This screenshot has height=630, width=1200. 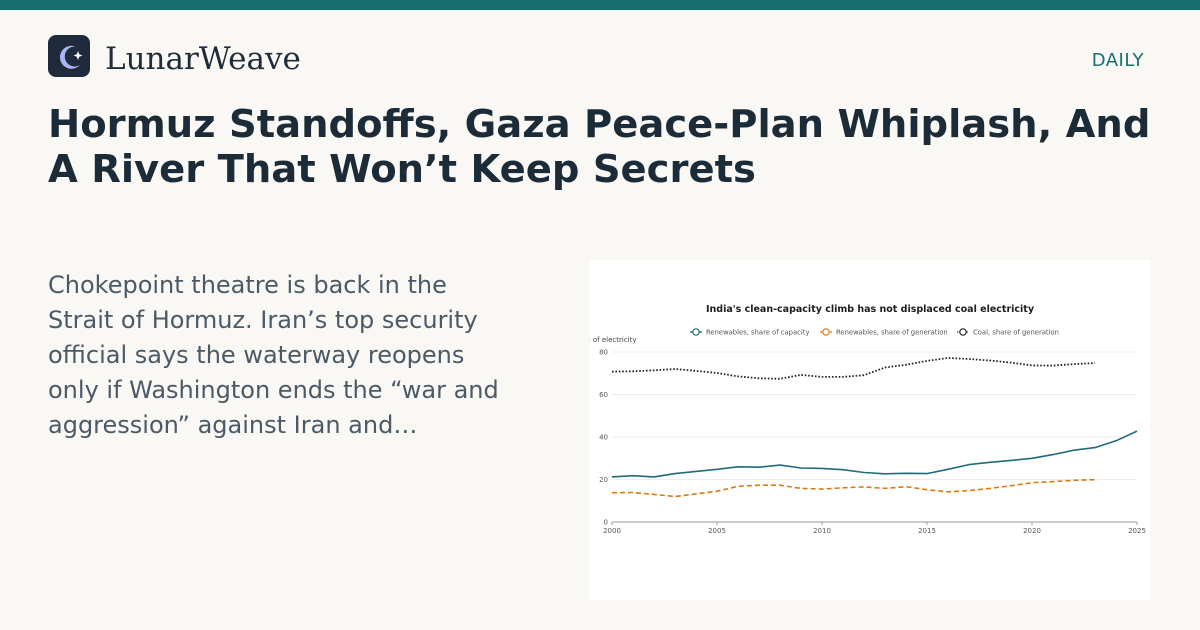 What do you see at coordinates (600, 5) in the screenshot?
I see `top-accent-bar` at bounding box center [600, 5].